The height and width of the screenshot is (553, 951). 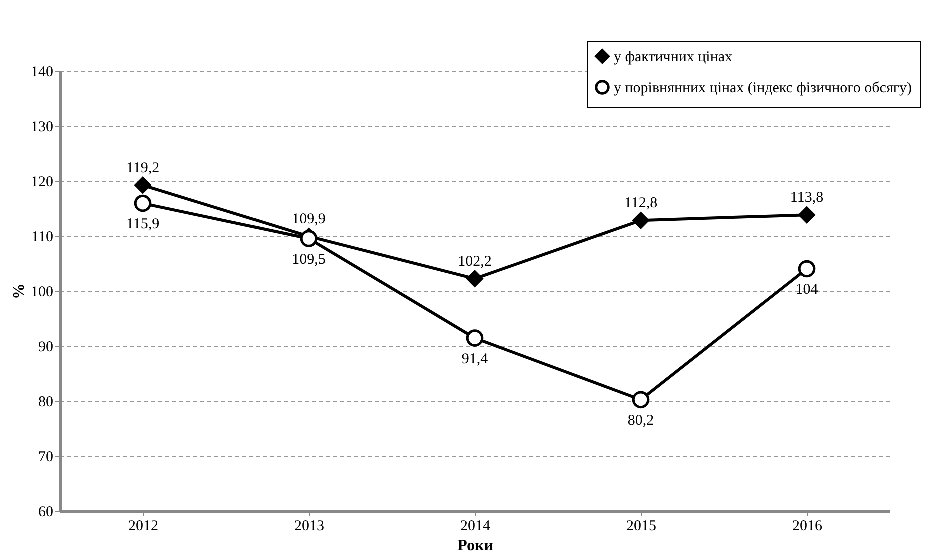 What do you see at coordinates (19, 292) in the screenshot?
I see `y-axis-title: %` at bounding box center [19, 292].